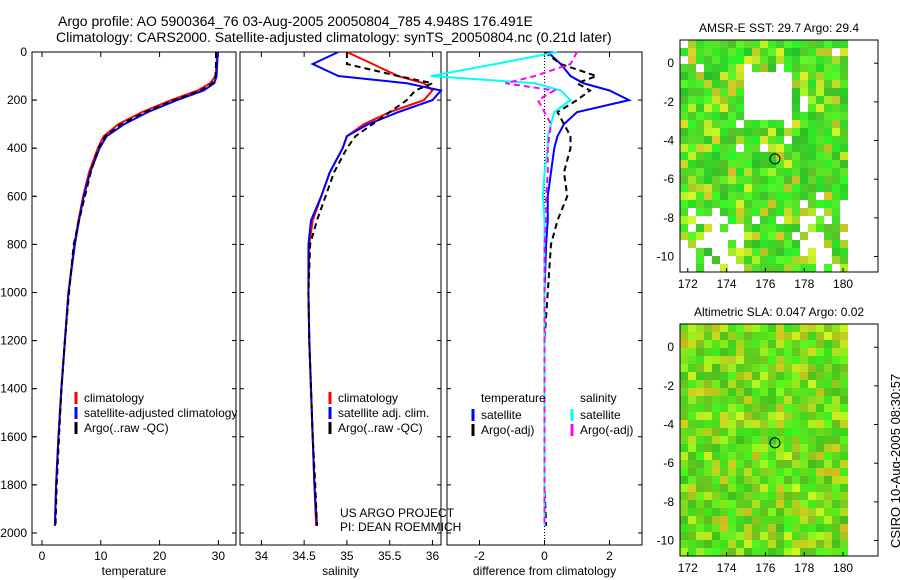  I want to click on y-tick-label: 600, so click(17, 196).